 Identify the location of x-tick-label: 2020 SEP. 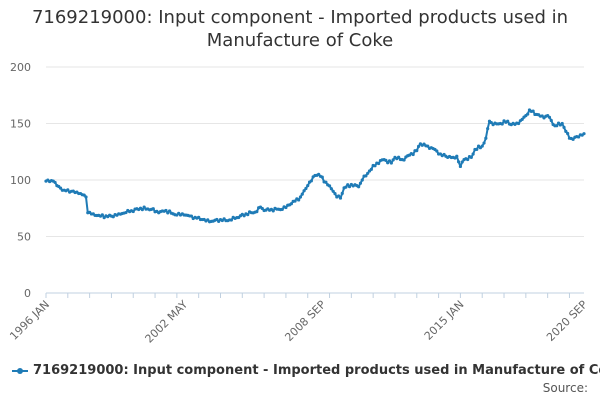
(567, 321).